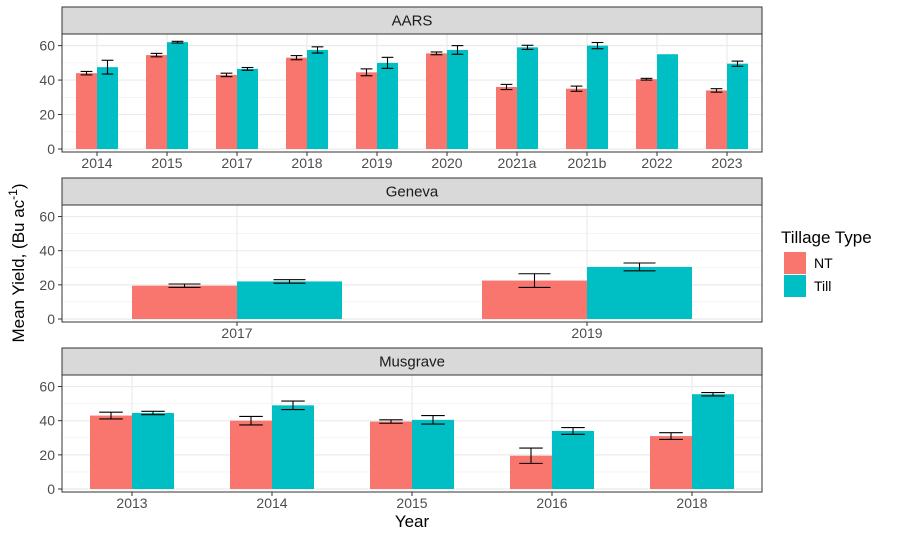 The height and width of the screenshot is (539, 900). I want to click on bar-musgrave-nt-2013, so click(111, 452).